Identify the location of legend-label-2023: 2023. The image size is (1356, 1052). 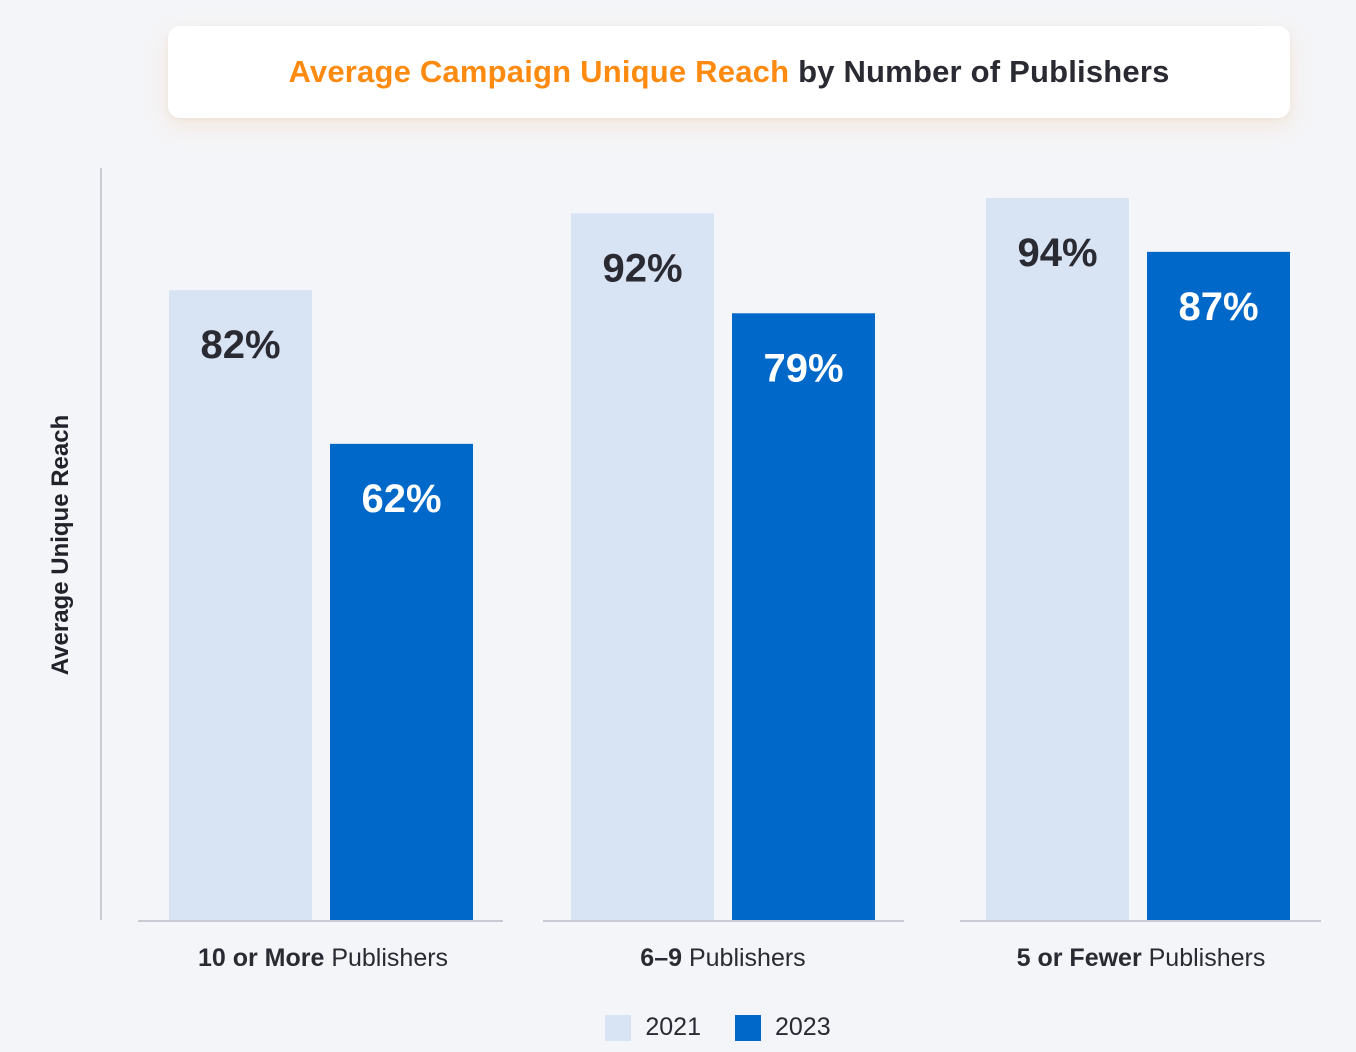
(803, 1027).